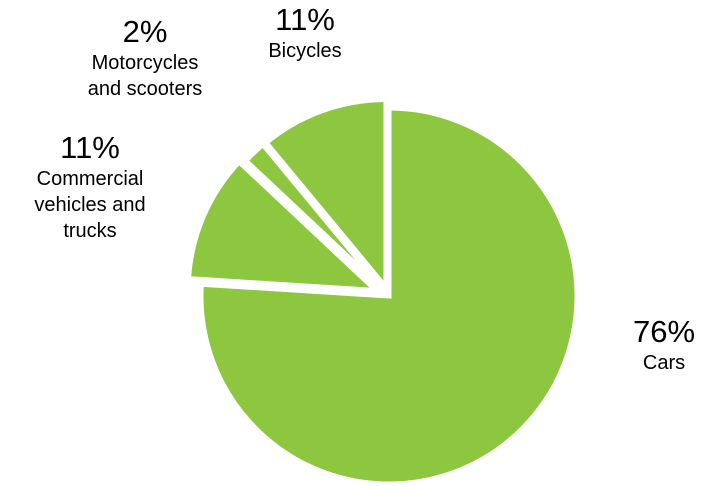 This screenshot has height=486, width=704. Describe the element at coordinates (305, 51) in the screenshot. I see `name-bicycles: Bicycles` at that location.